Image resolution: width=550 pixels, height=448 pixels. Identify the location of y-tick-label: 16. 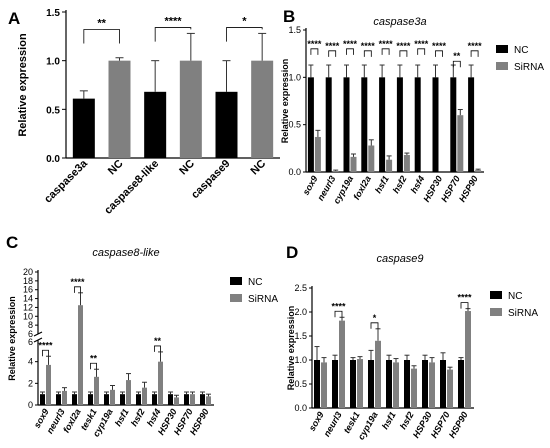
(28, 290).